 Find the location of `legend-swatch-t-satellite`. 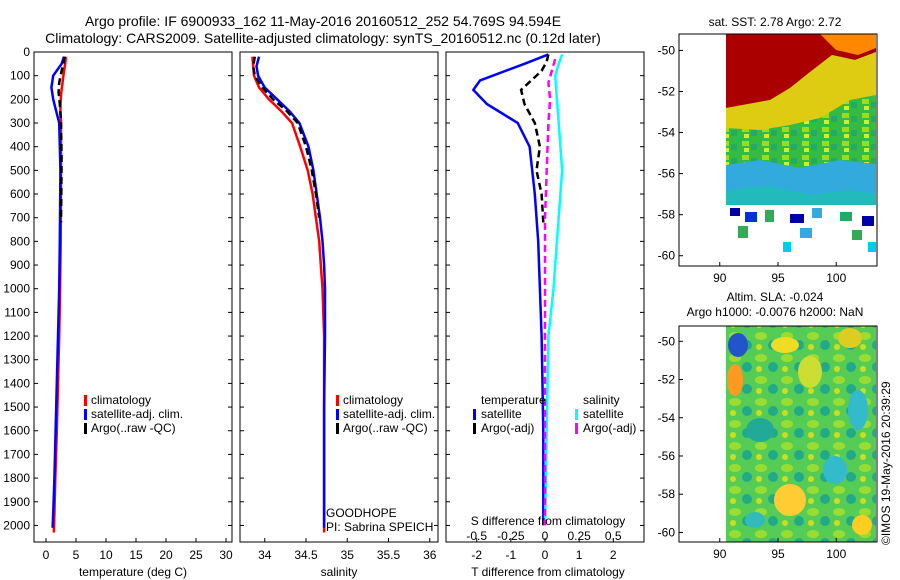

legend-swatch-t-satellite is located at coordinates (474, 414).